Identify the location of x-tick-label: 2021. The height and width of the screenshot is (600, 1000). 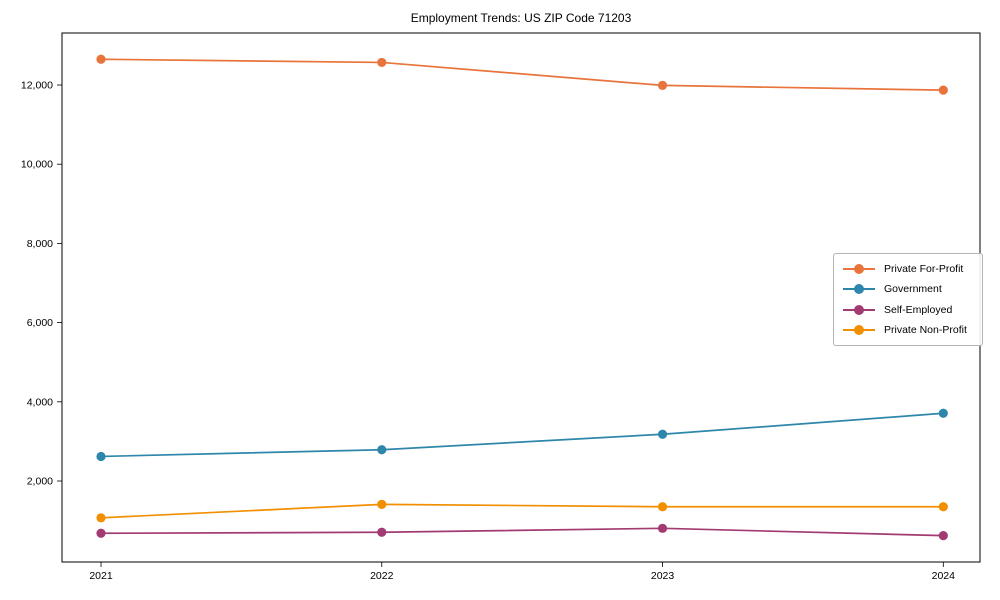
(101, 576).